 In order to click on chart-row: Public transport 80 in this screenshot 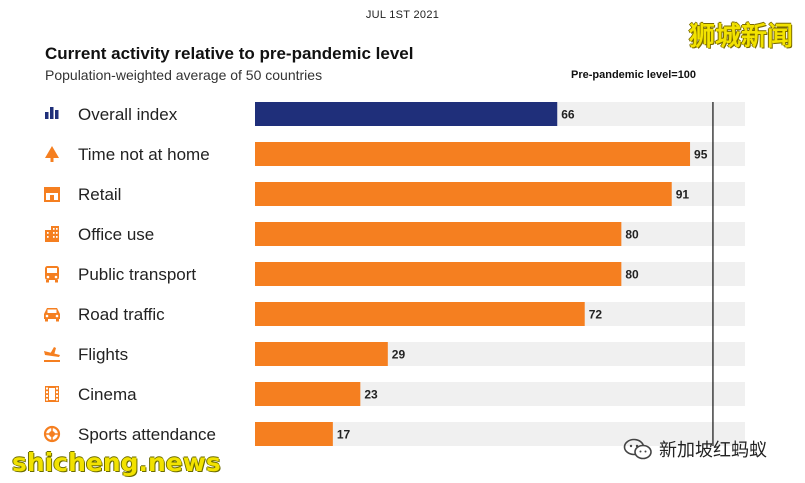, I will do `click(395, 274)`.